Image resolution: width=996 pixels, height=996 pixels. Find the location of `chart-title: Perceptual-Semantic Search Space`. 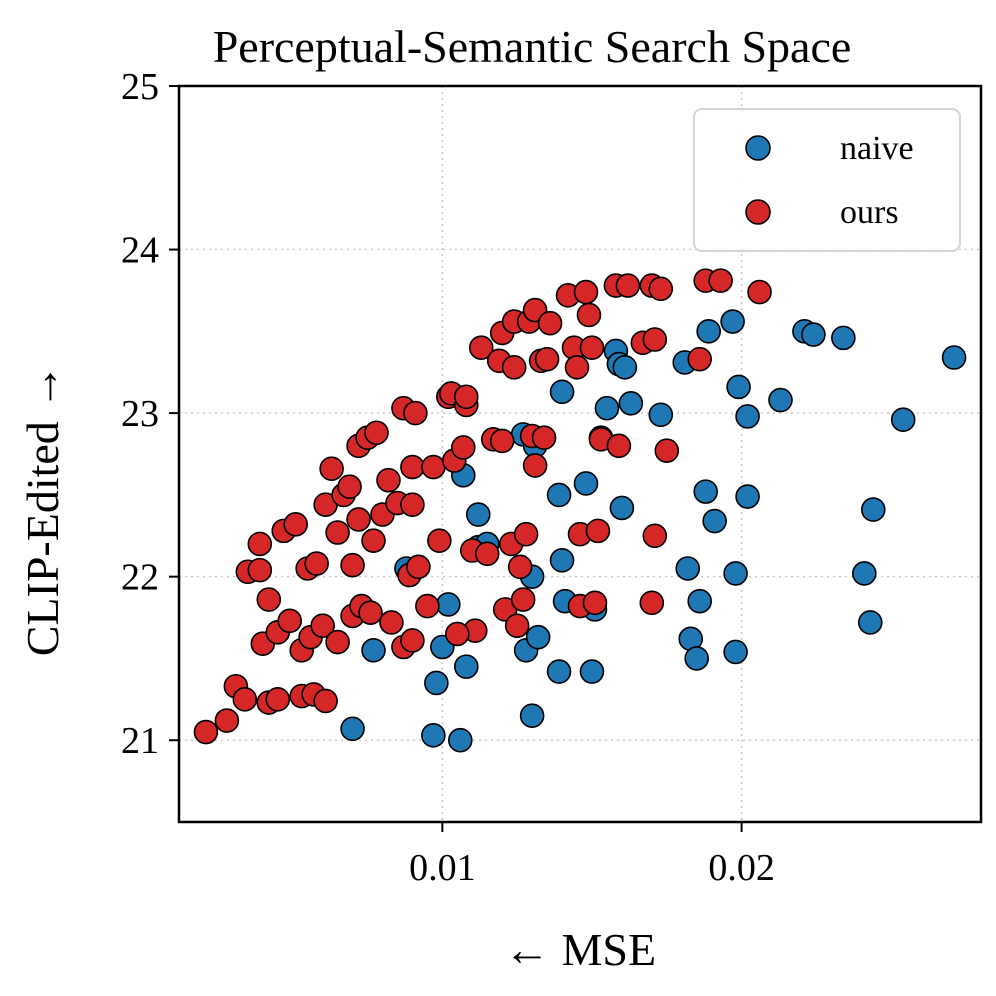

chart-title: Perceptual-Semantic Search Space is located at coordinates (532, 46).